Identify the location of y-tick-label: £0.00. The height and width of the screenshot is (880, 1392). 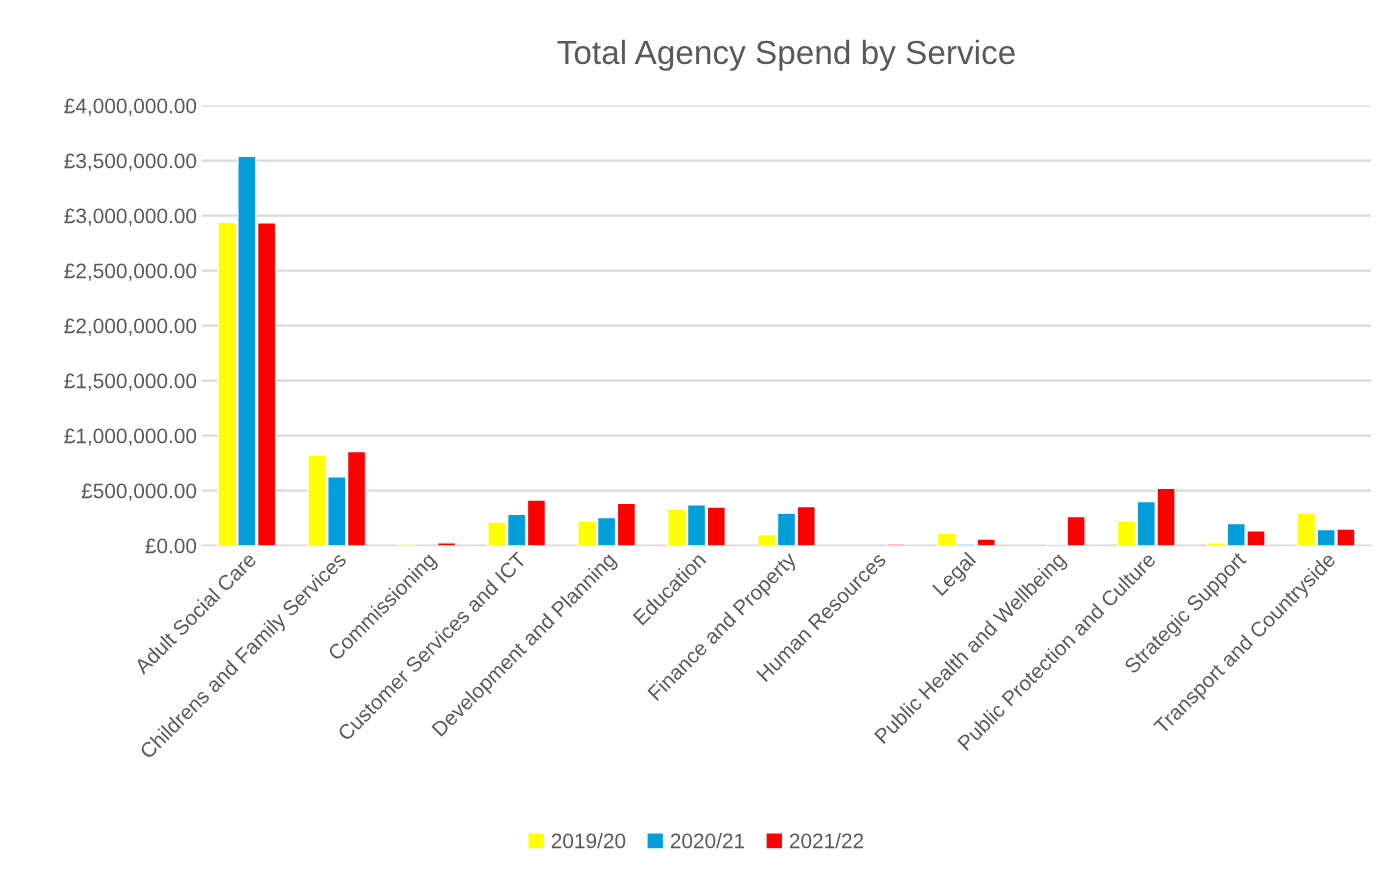
(171, 546).